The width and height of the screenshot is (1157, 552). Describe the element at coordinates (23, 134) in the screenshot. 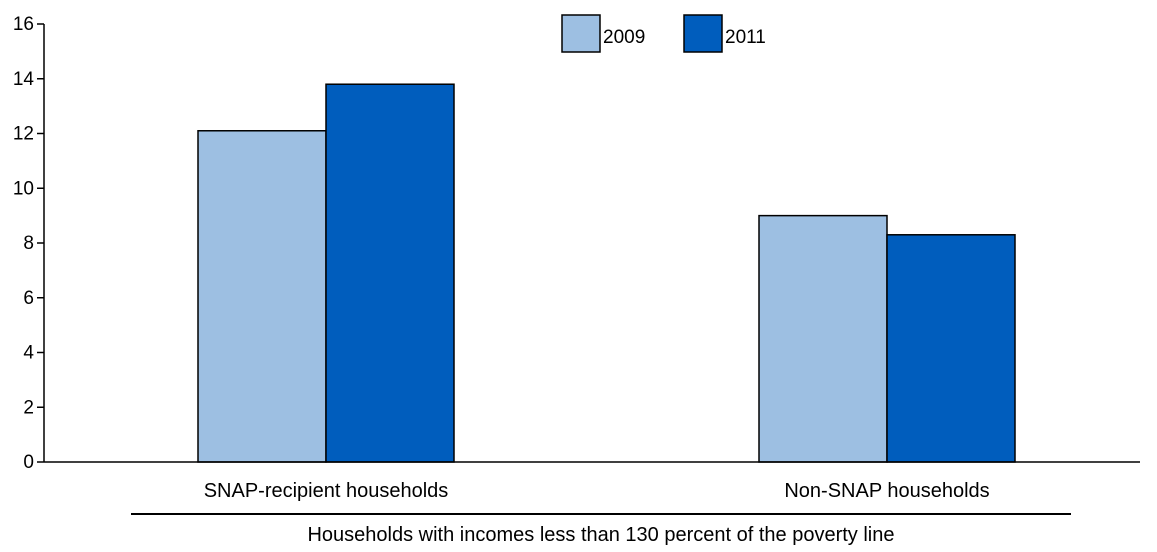

I see `y-tick-label: 12` at that location.